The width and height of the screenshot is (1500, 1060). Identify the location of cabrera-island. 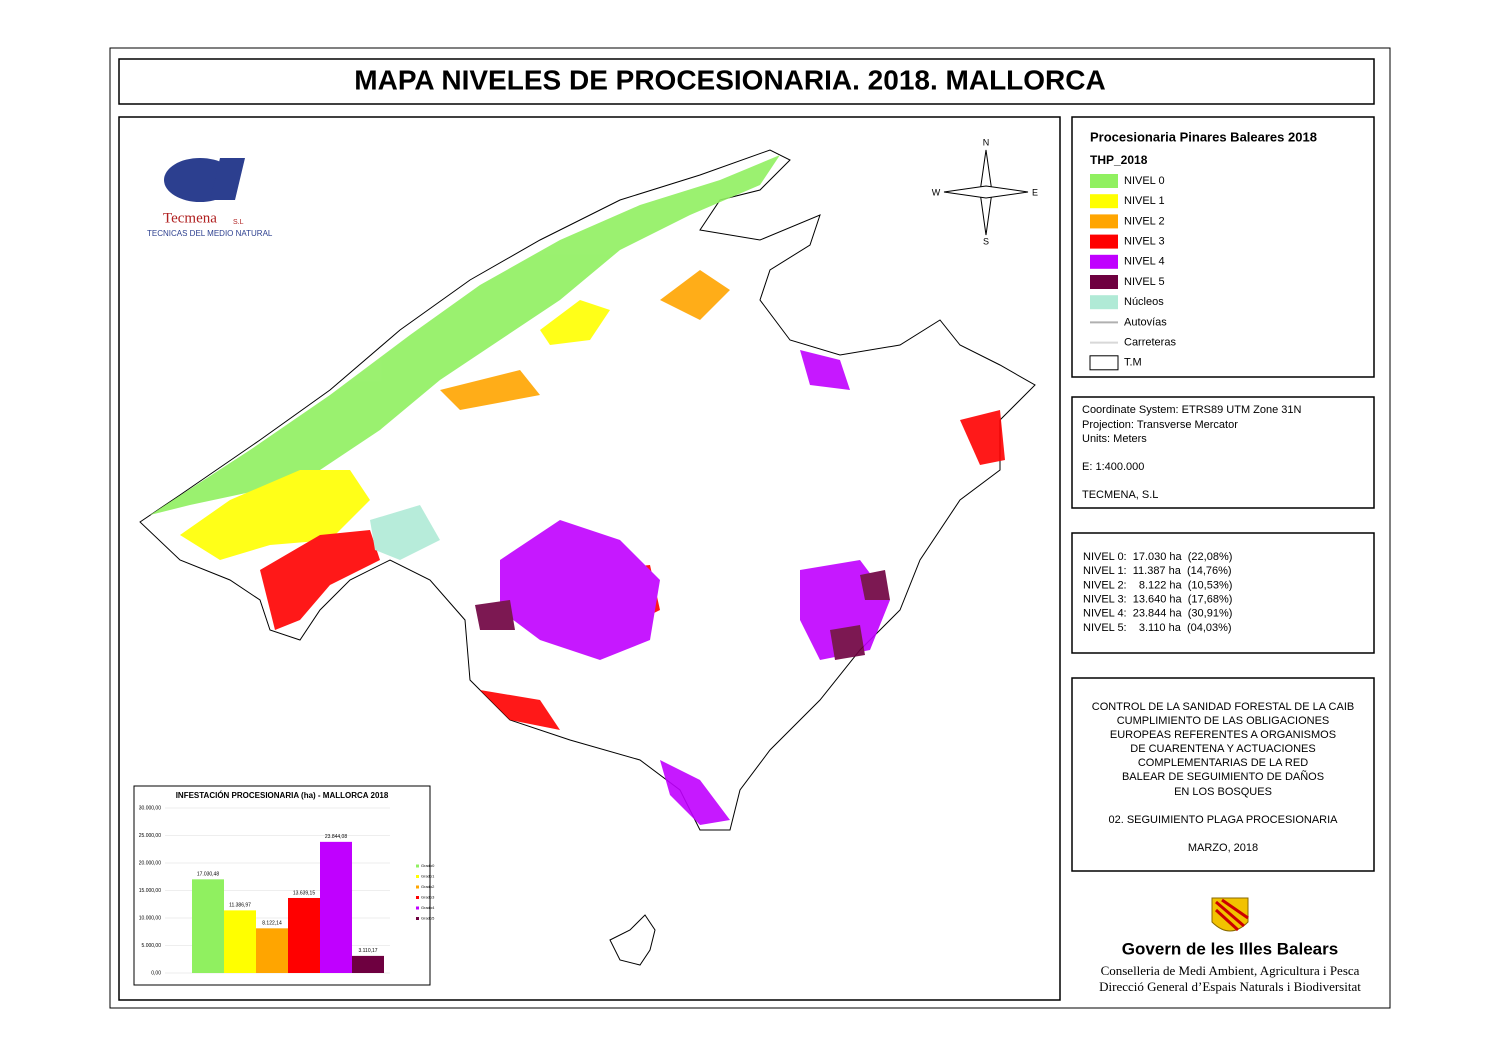
(632, 940).